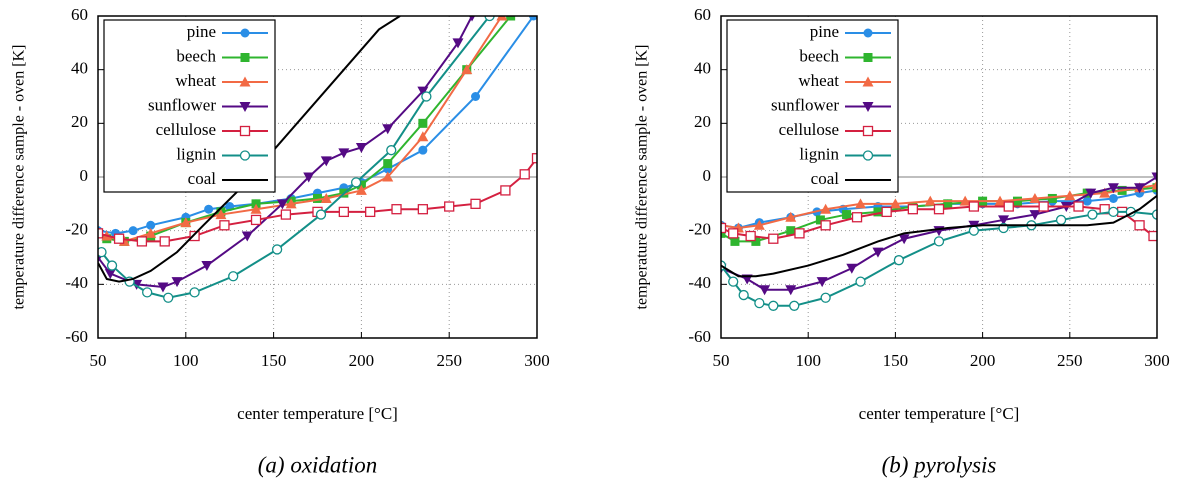 The width and height of the screenshot is (1180, 484). Describe the element at coordinates (186, 129) in the screenshot. I see `legend-label: cellulose` at that location.